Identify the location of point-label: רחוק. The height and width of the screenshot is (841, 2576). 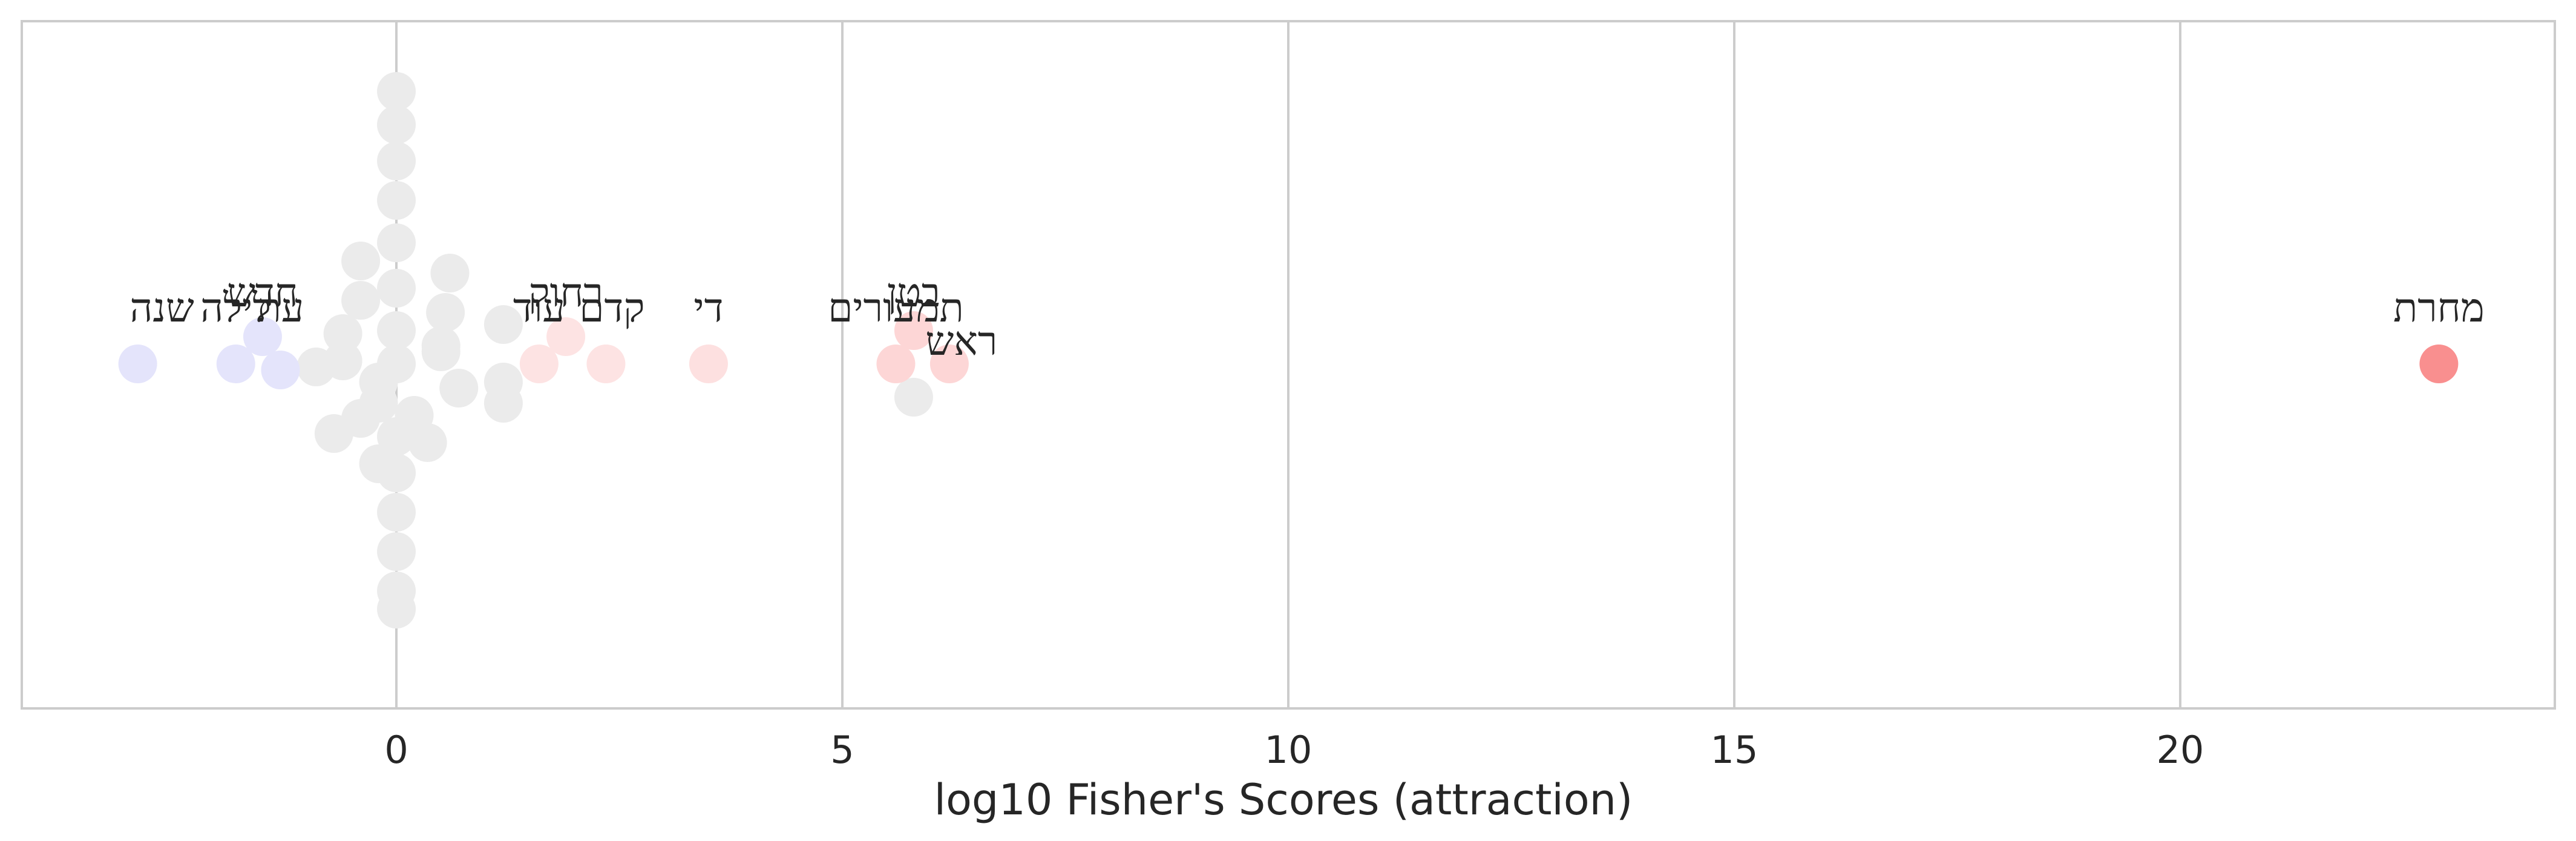
(565, 292).